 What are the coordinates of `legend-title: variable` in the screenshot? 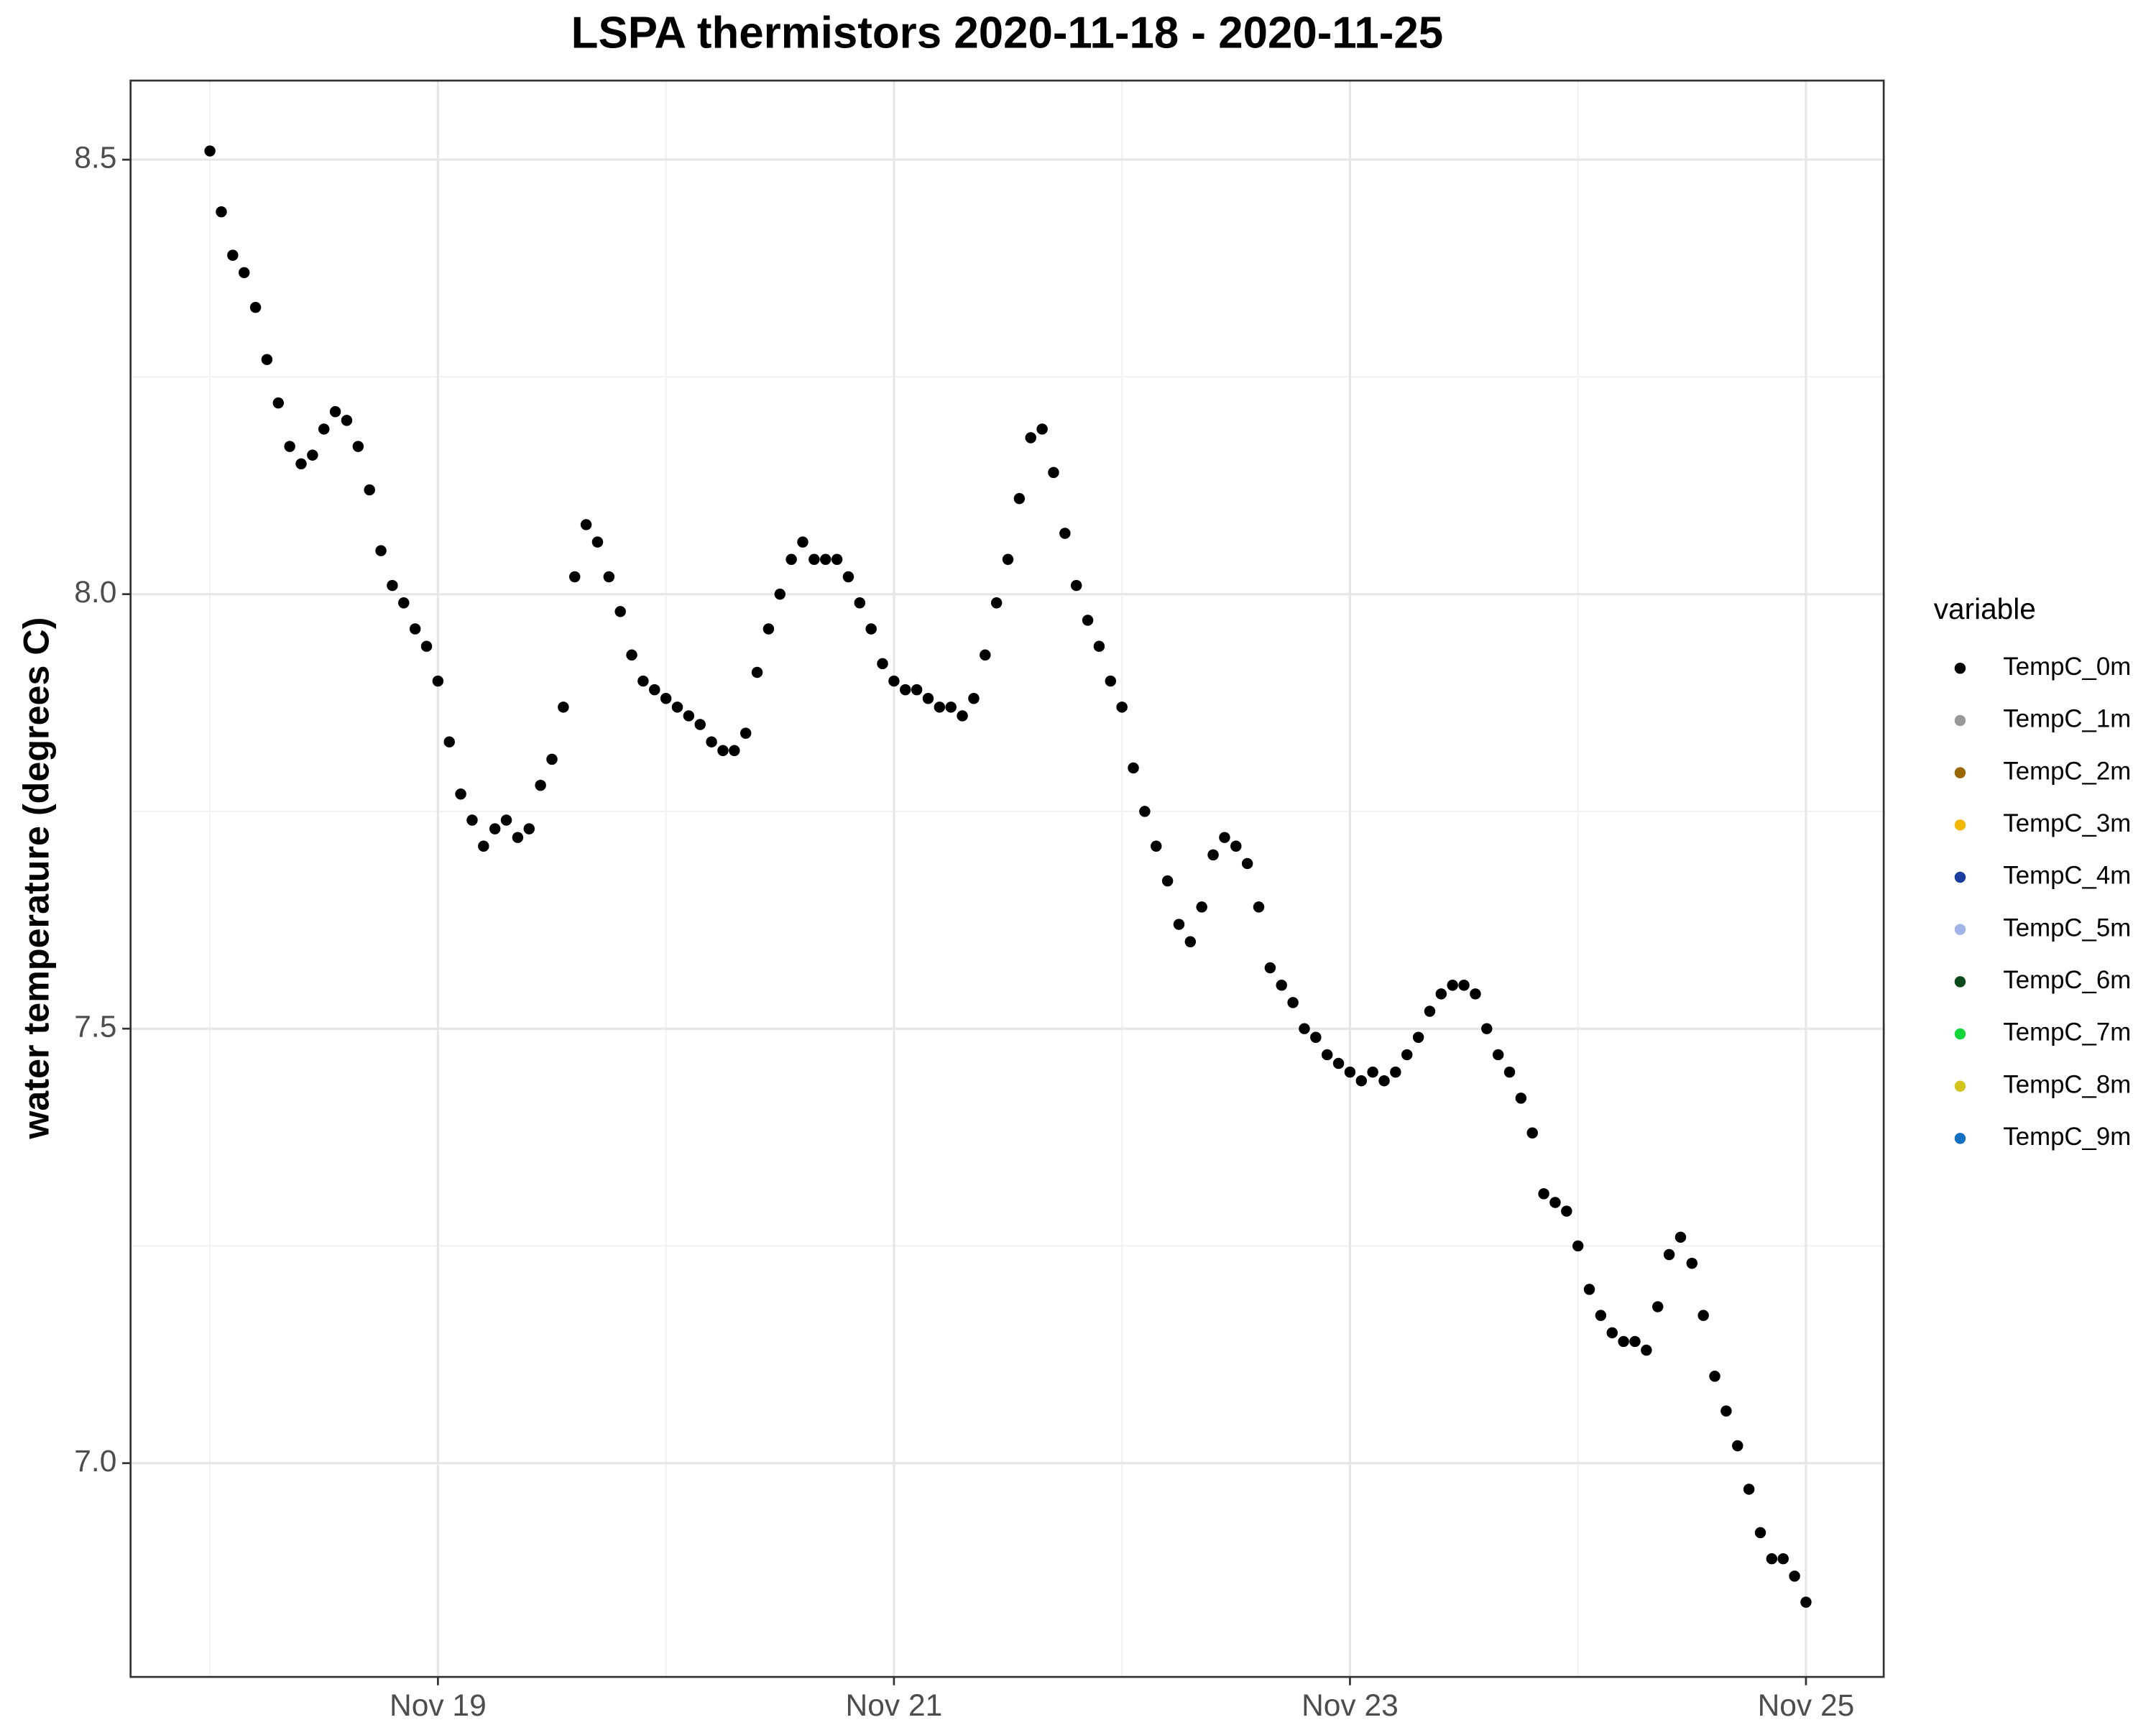 It's located at (1985, 608).